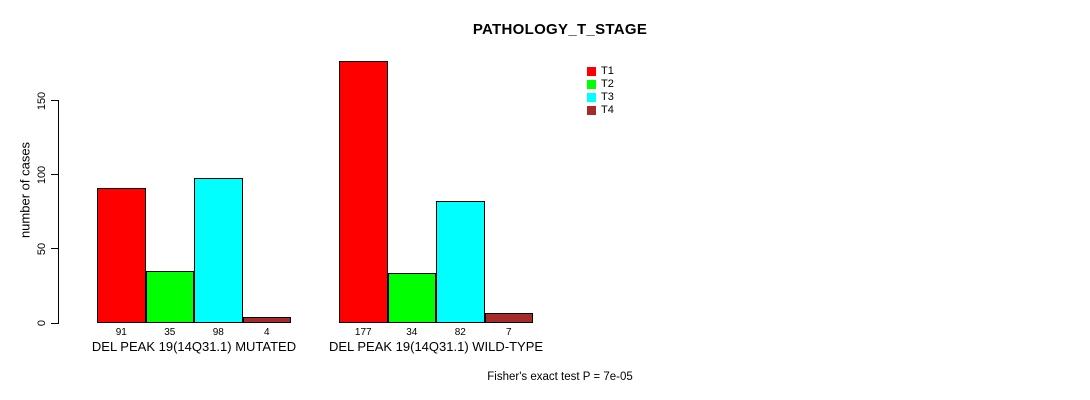  I want to click on annotation-text: Fisher's exact test P = 7e-05, so click(560, 377).